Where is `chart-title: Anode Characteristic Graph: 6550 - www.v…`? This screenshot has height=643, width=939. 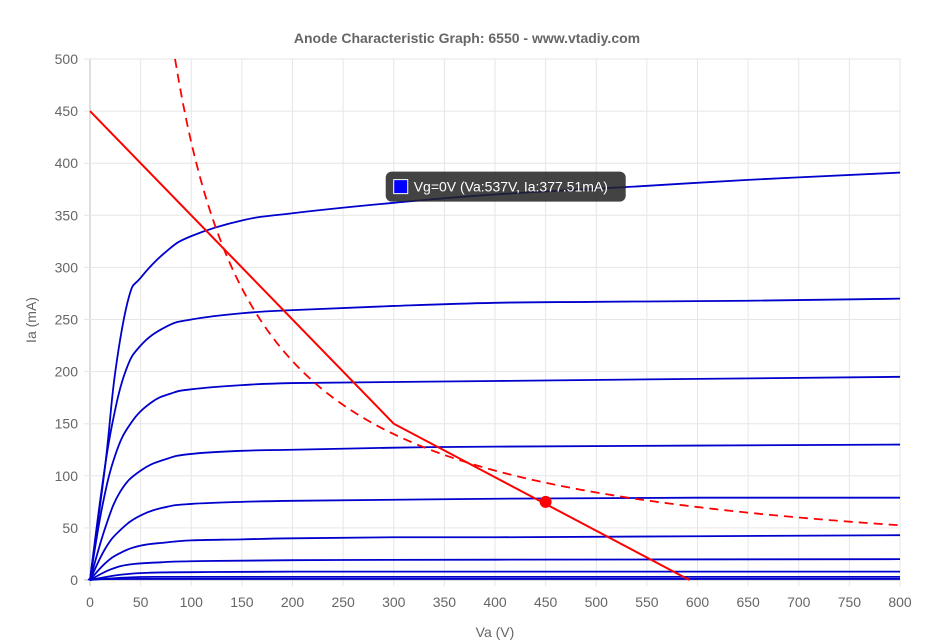 chart-title: Anode Characteristic Graph: 6550 - www.v… is located at coordinates (467, 38).